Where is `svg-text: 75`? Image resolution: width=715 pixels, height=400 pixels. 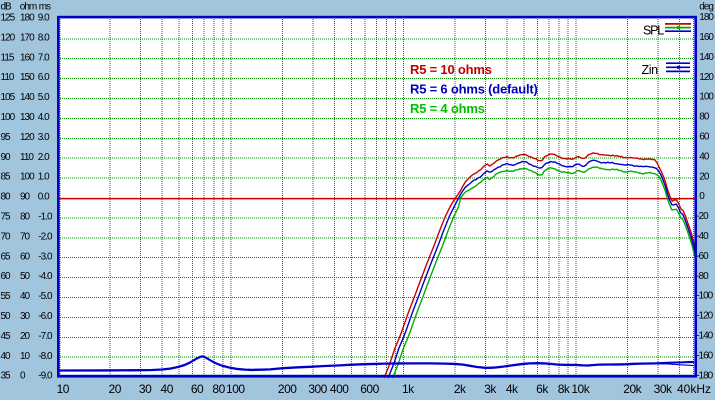 svg-text: 75 is located at coordinates (6, 217).